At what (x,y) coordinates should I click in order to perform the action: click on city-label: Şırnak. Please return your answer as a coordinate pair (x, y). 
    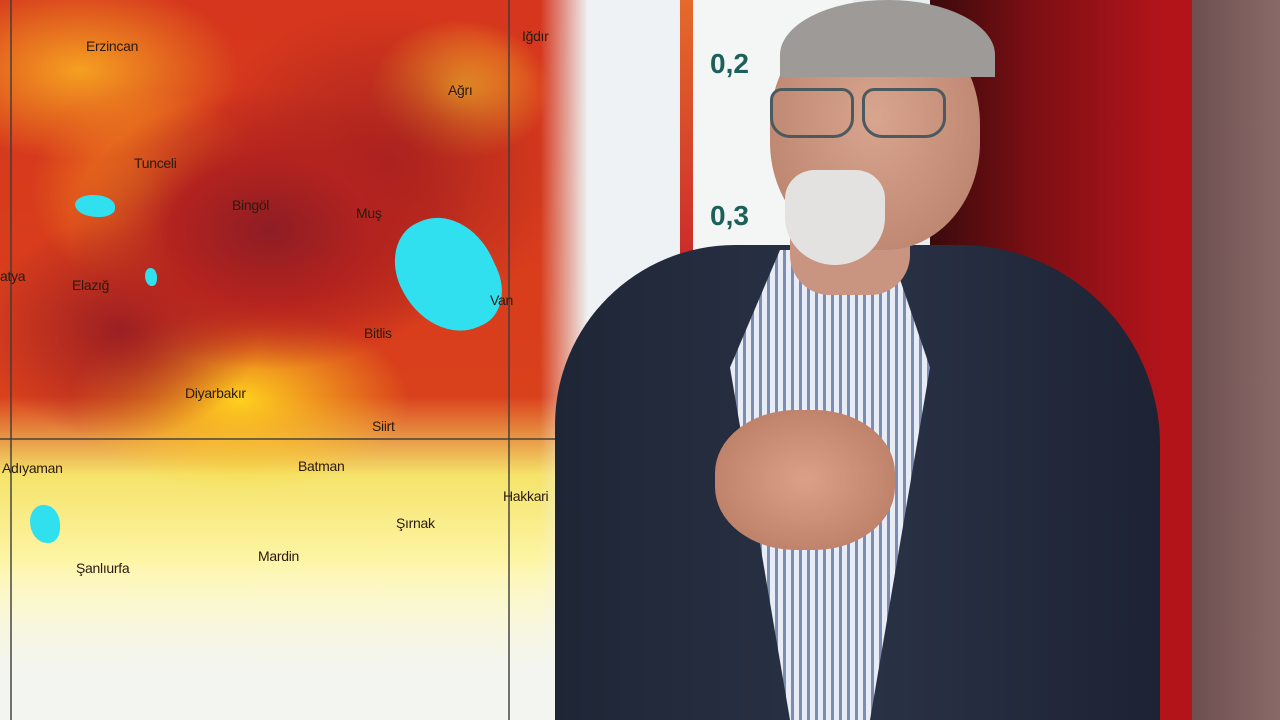
    Looking at the image, I should click on (415, 523).